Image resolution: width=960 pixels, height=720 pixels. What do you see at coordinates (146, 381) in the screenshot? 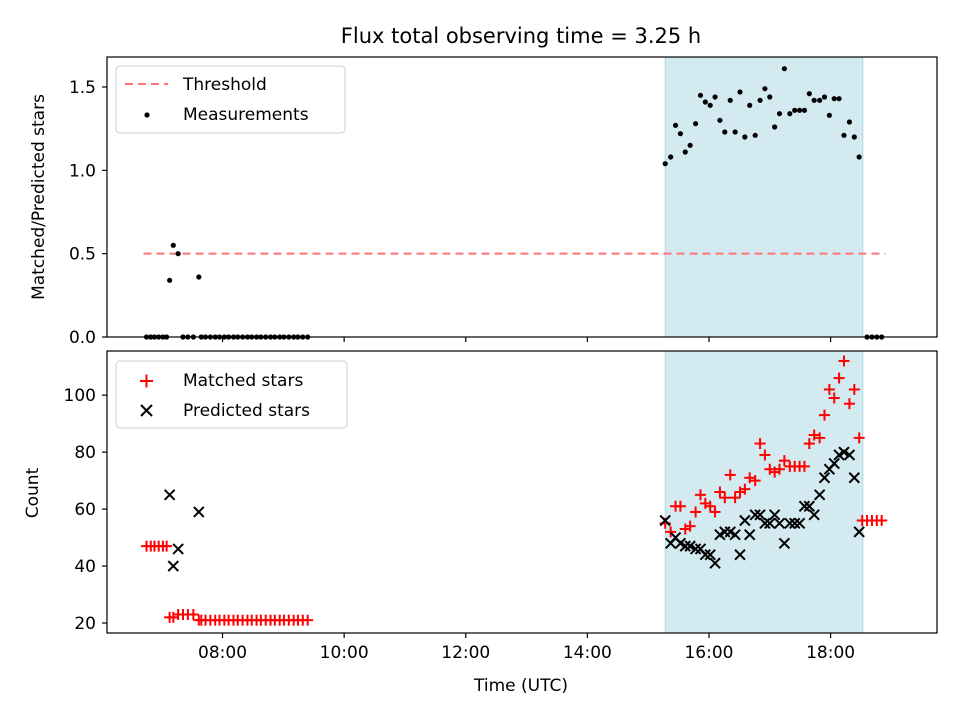
I see `legend-matched-marker` at bounding box center [146, 381].